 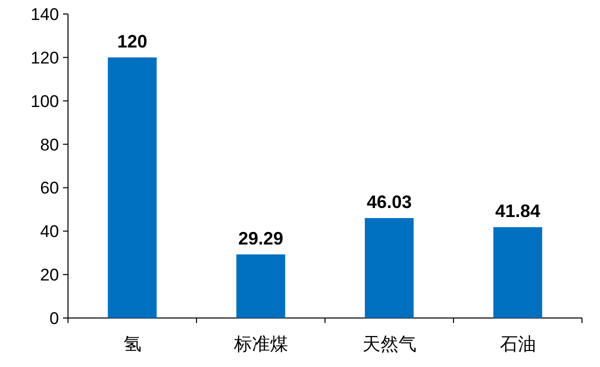 I want to click on y-tick-label: 60, so click(x=49, y=188).